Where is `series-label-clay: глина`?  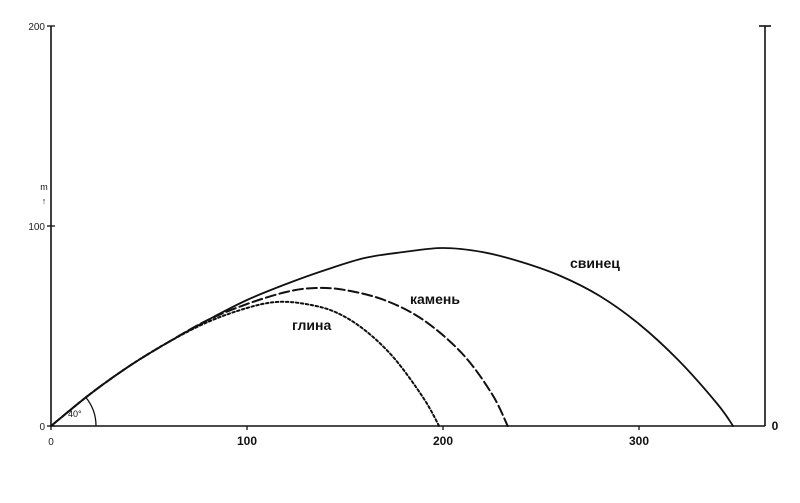
series-label-clay: глина is located at coordinates (311, 325).